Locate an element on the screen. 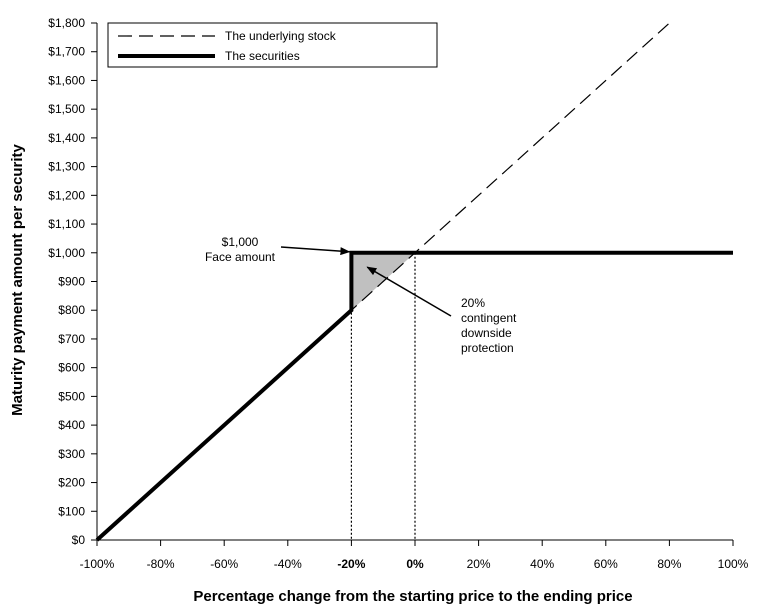 This screenshot has height=615, width=760. y-tick-label: $1,500 is located at coordinates (66, 109).